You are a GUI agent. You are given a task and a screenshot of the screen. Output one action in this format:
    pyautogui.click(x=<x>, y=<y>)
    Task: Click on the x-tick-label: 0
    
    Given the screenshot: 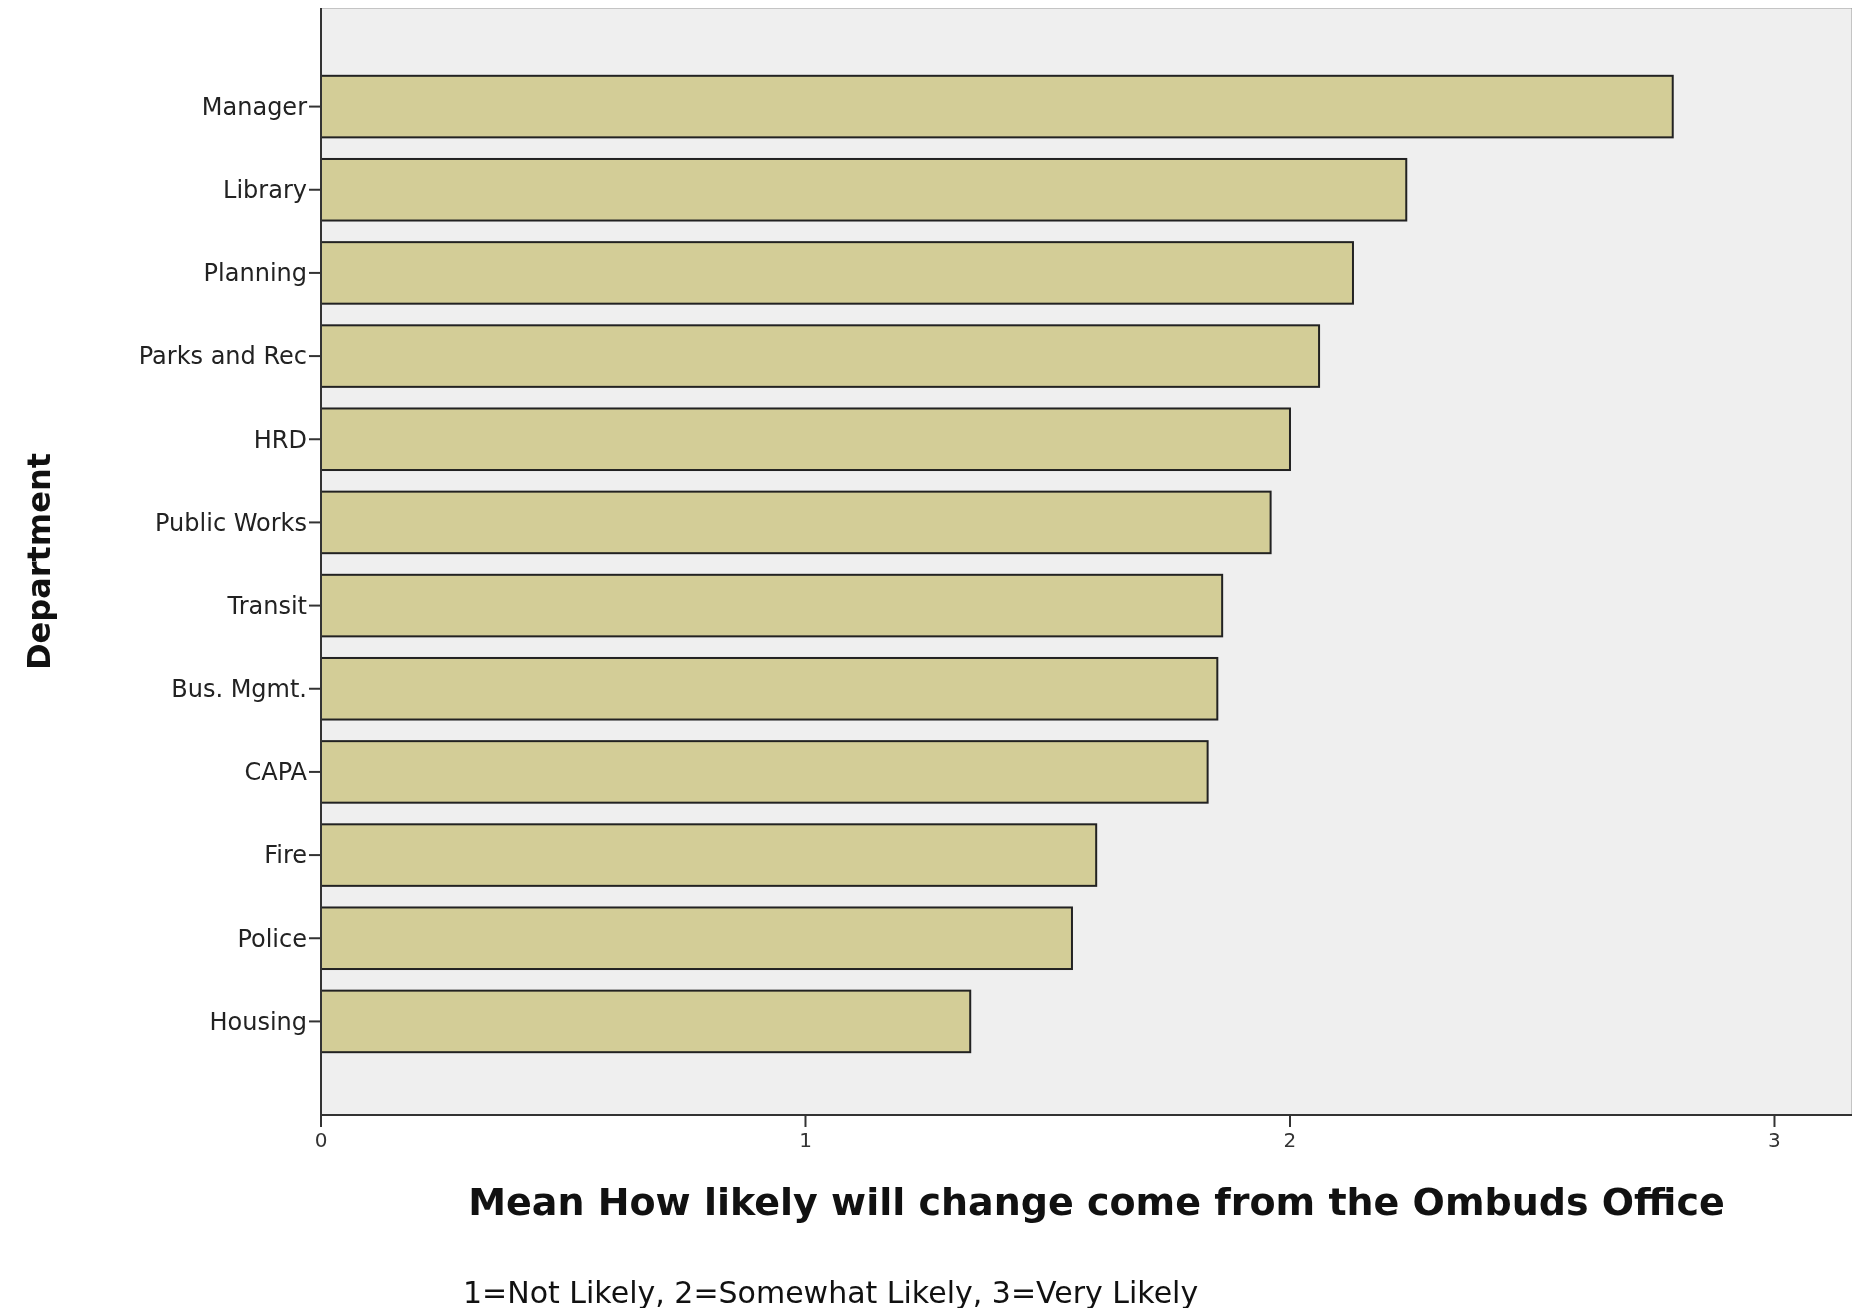 What is the action you would take?
    pyautogui.click(x=321, y=1140)
    